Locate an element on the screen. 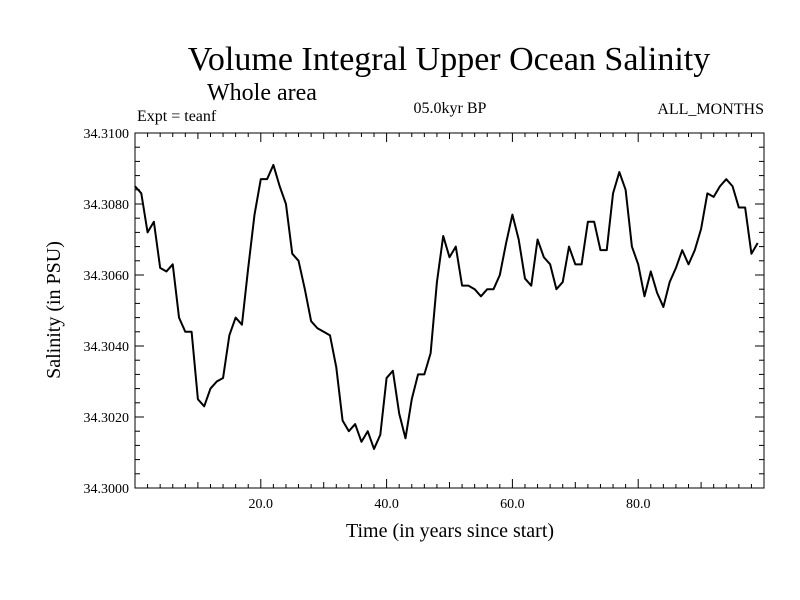 The height and width of the screenshot is (600, 800). x-tick-label: 20.0 is located at coordinates (261, 504).